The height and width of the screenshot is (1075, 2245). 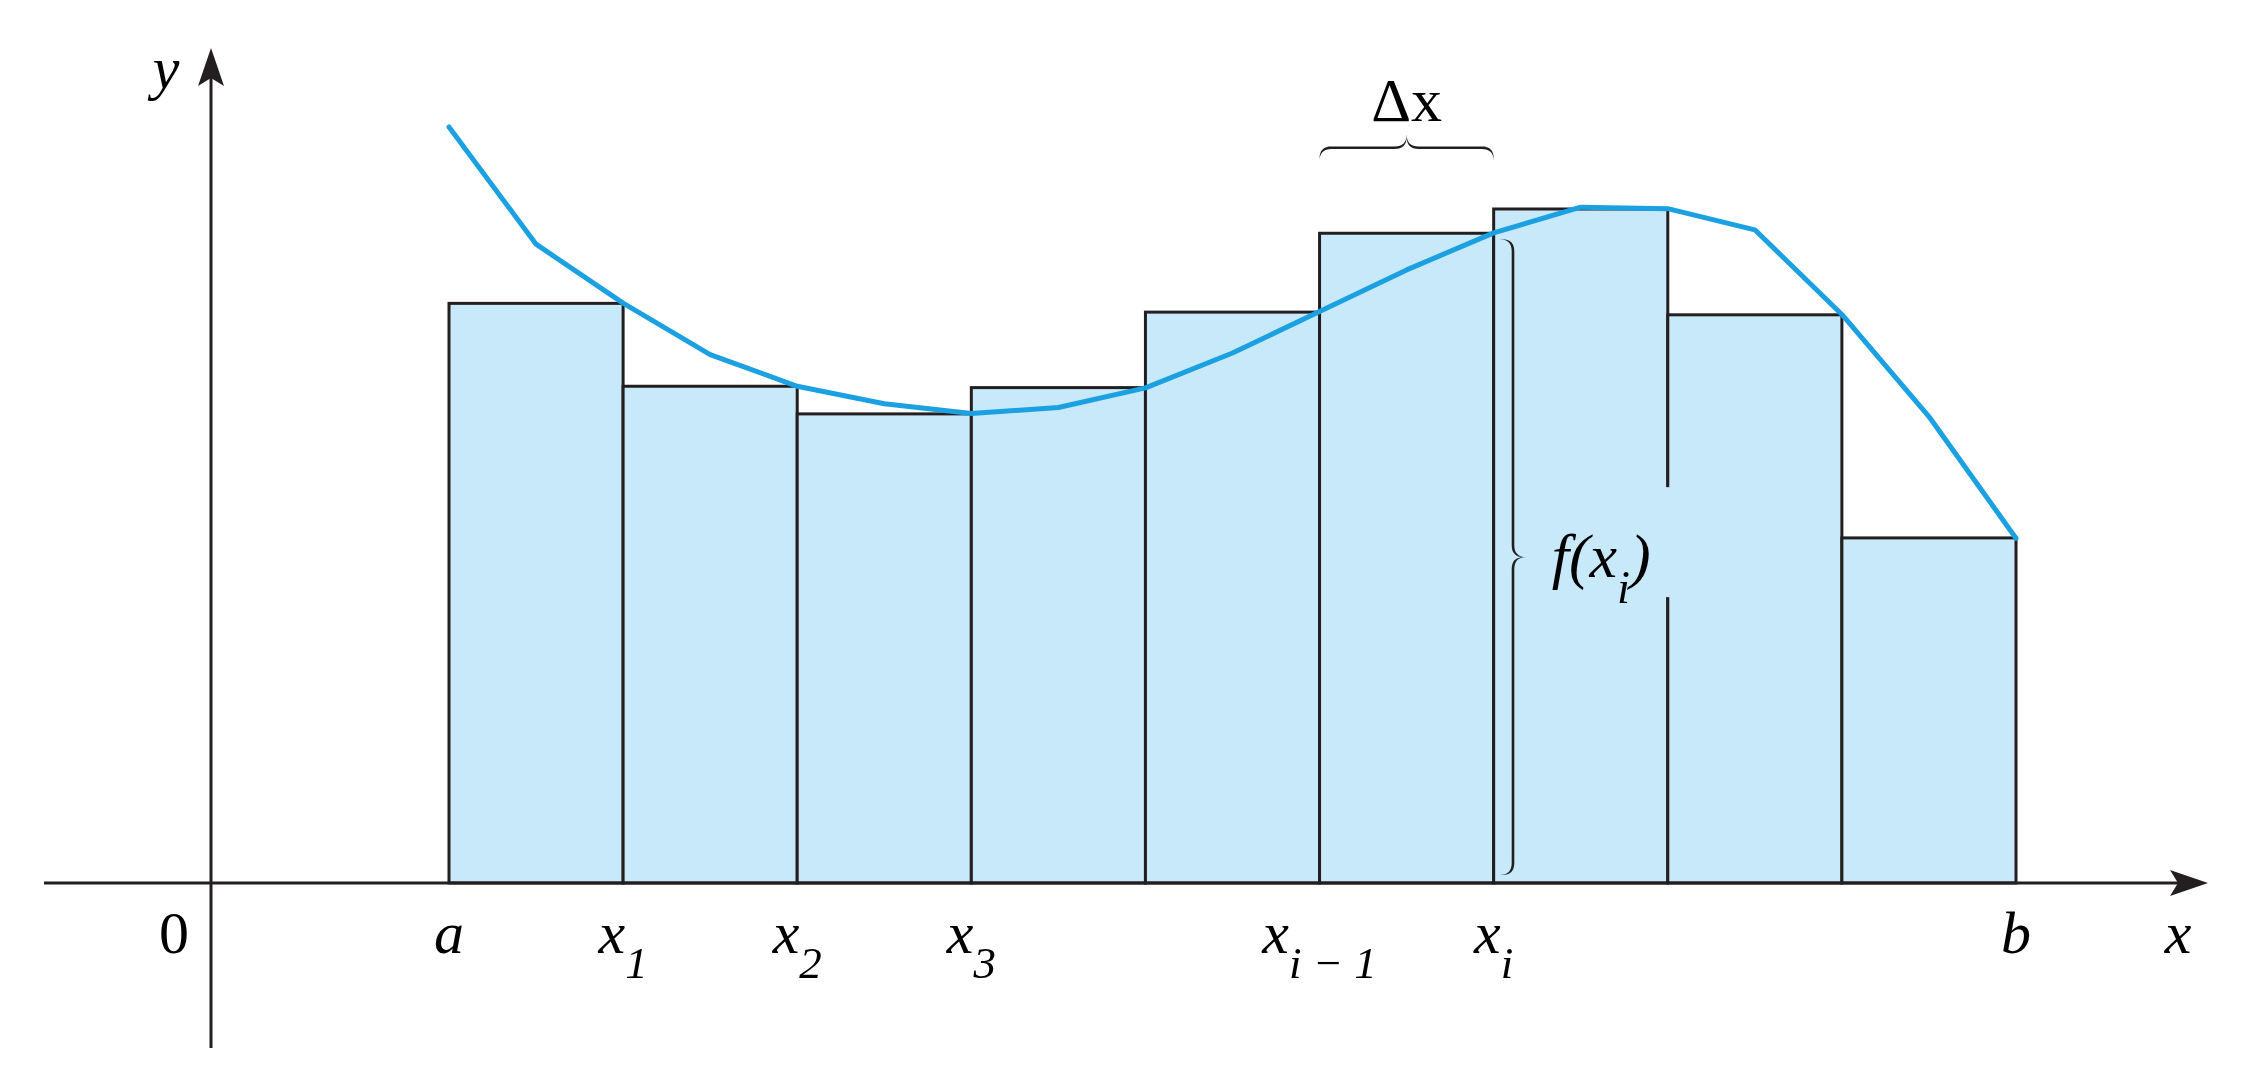 I want to click on x-tick-label: x$_{2}$, so click(x=796, y=944).